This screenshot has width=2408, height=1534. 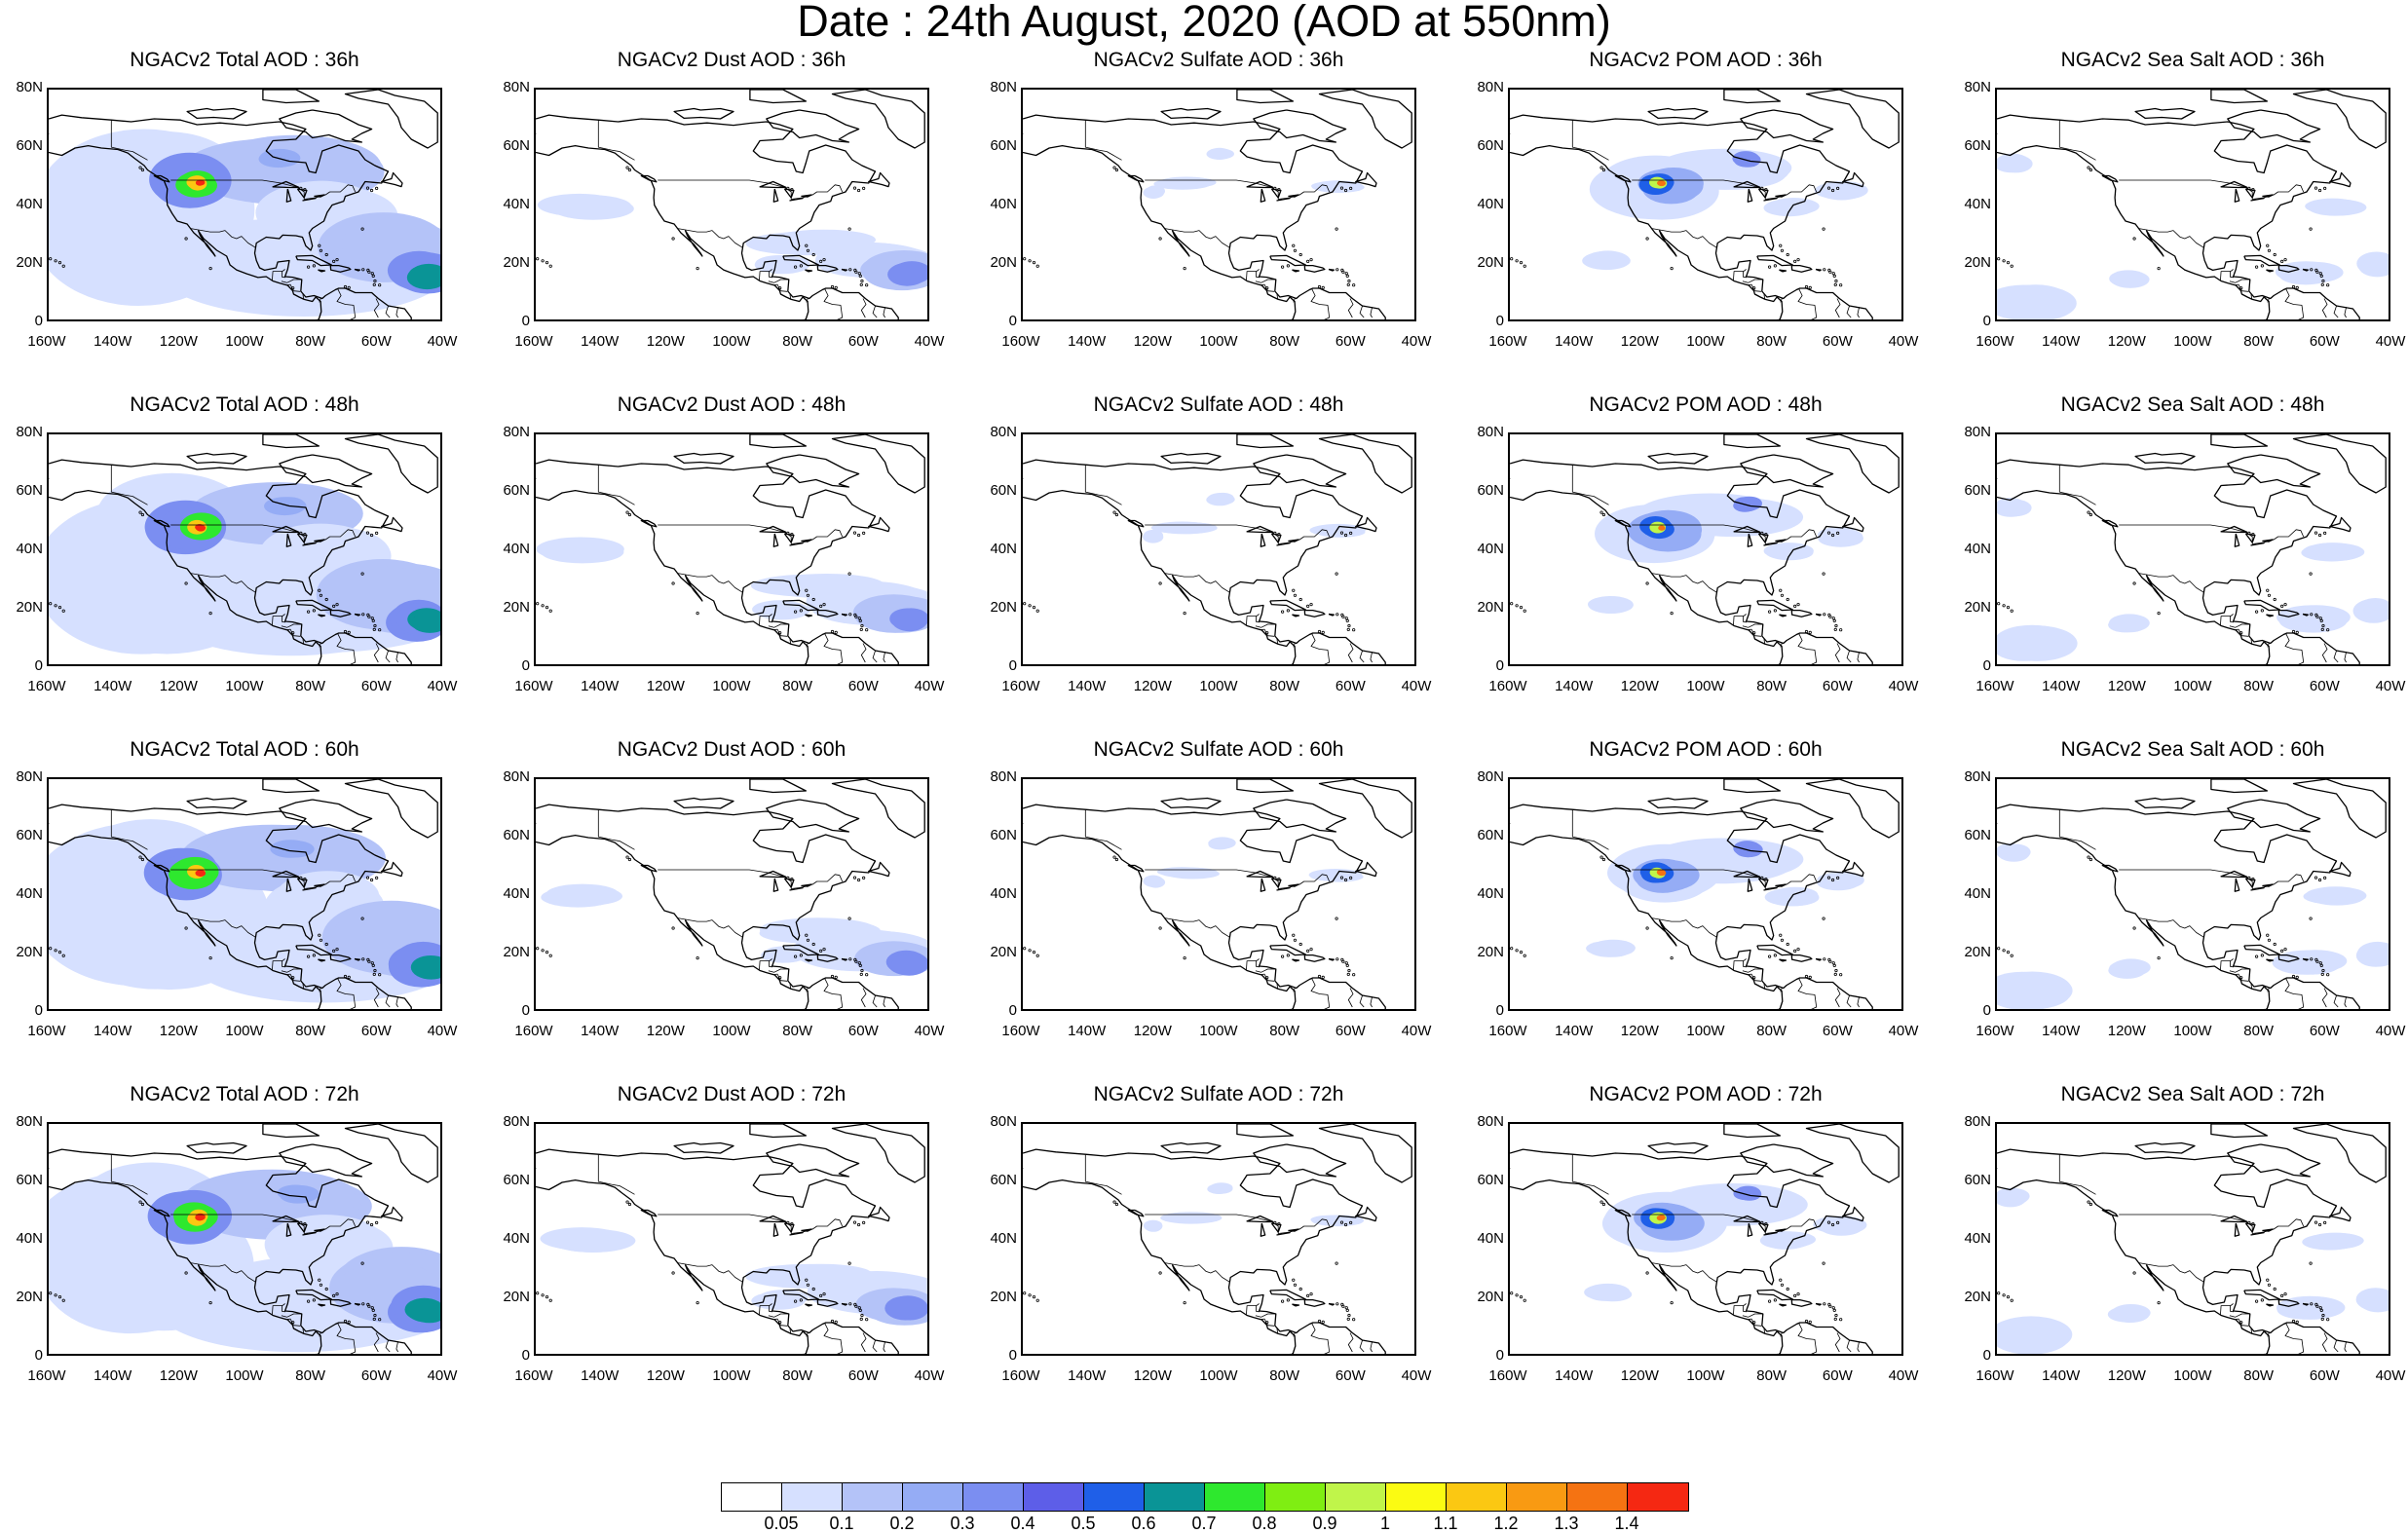 What do you see at coordinates (1204, 23) in the screenshot?
I see `page-title: Date : 24th August, 2020 (AOD at 550nm)` at bounding box center [1204, 23].